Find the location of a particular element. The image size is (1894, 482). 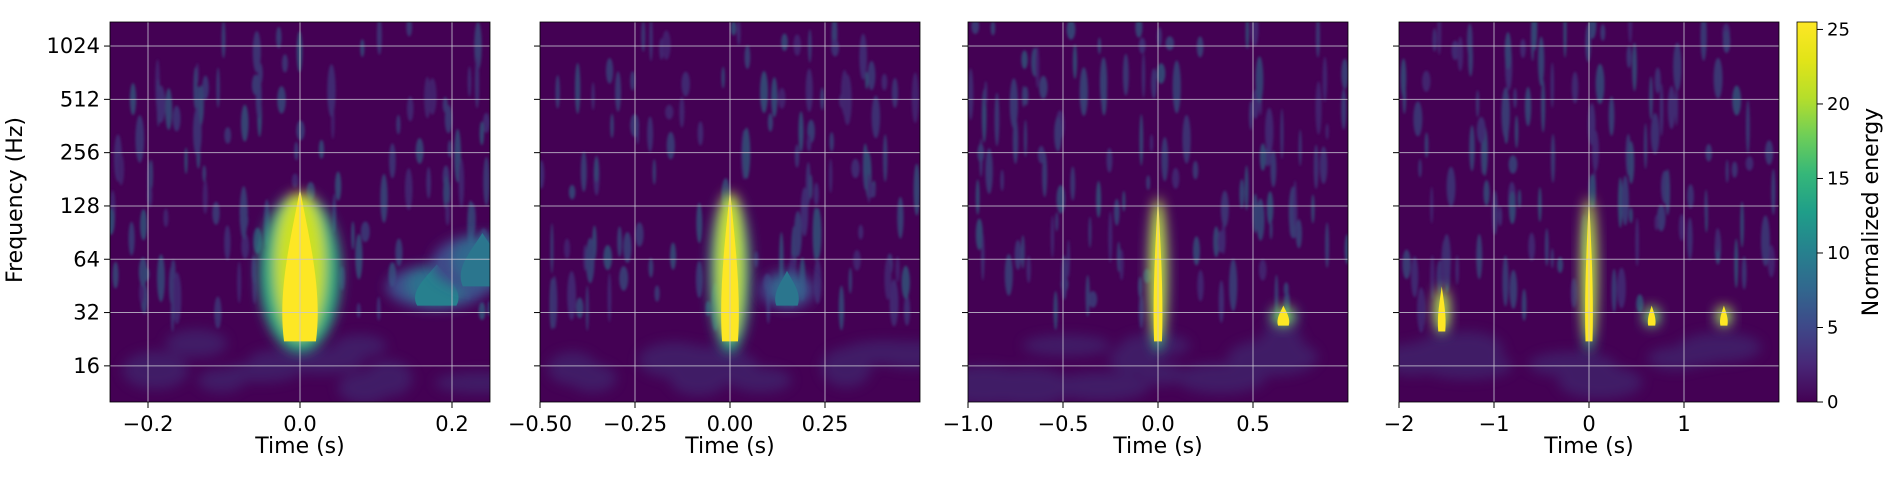

colorbar-ticks: 0 5 10 15 20 25 is located at coordinates (1833, 216).